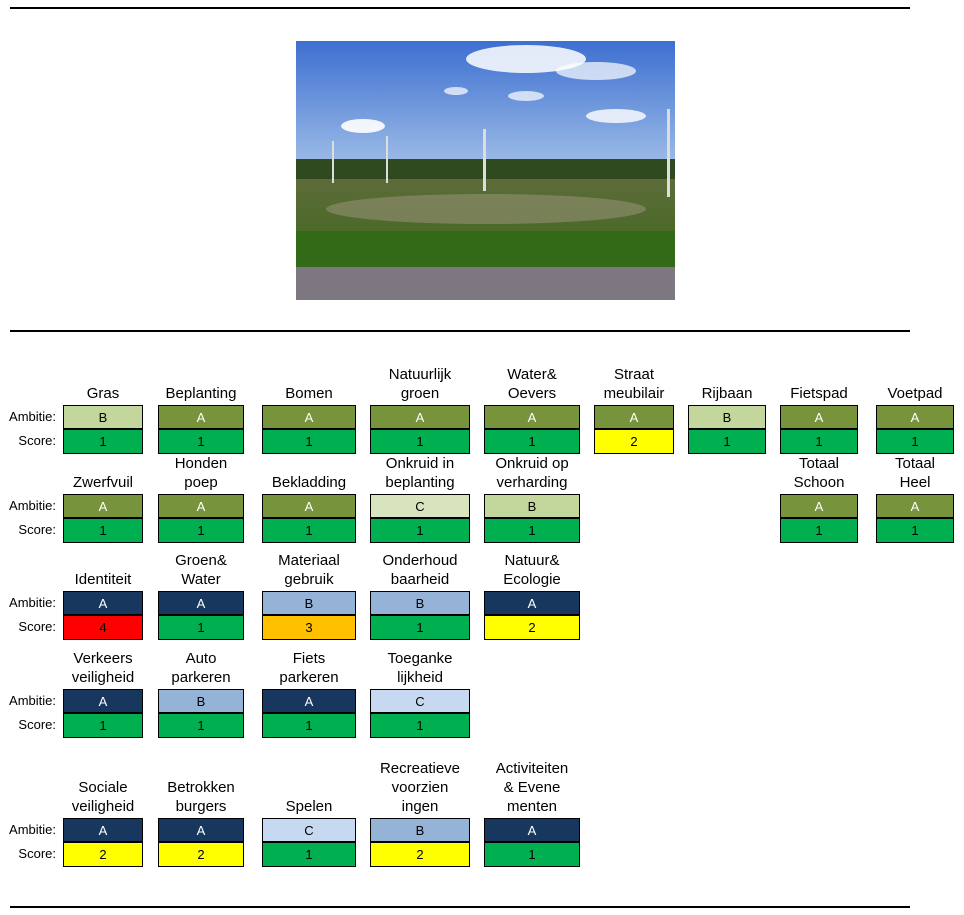  I want to click on category-header: Onkruid in beplanting, so click(420, 473).